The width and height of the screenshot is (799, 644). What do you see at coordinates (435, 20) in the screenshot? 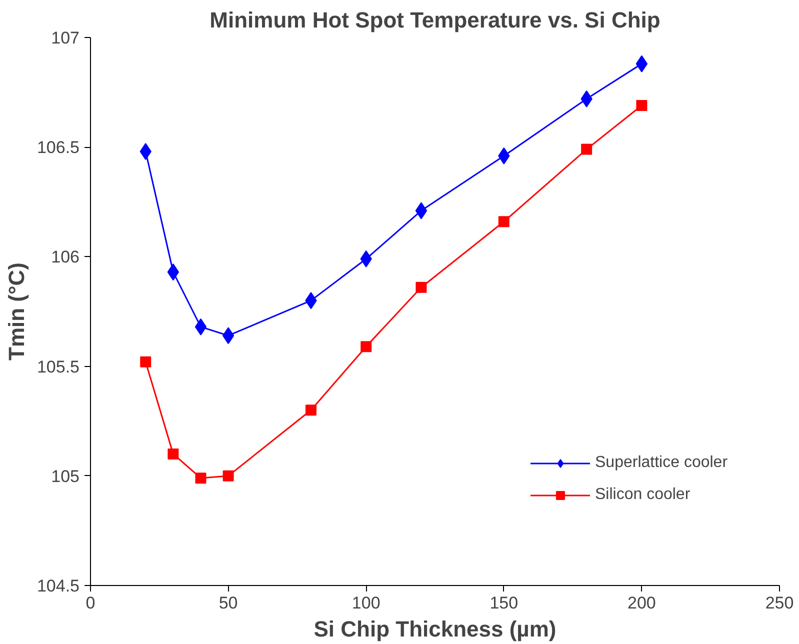
I see `chart-title: Minimum Hot Spot Temperature vs. Si Chip` at bounding box center [435, 20].